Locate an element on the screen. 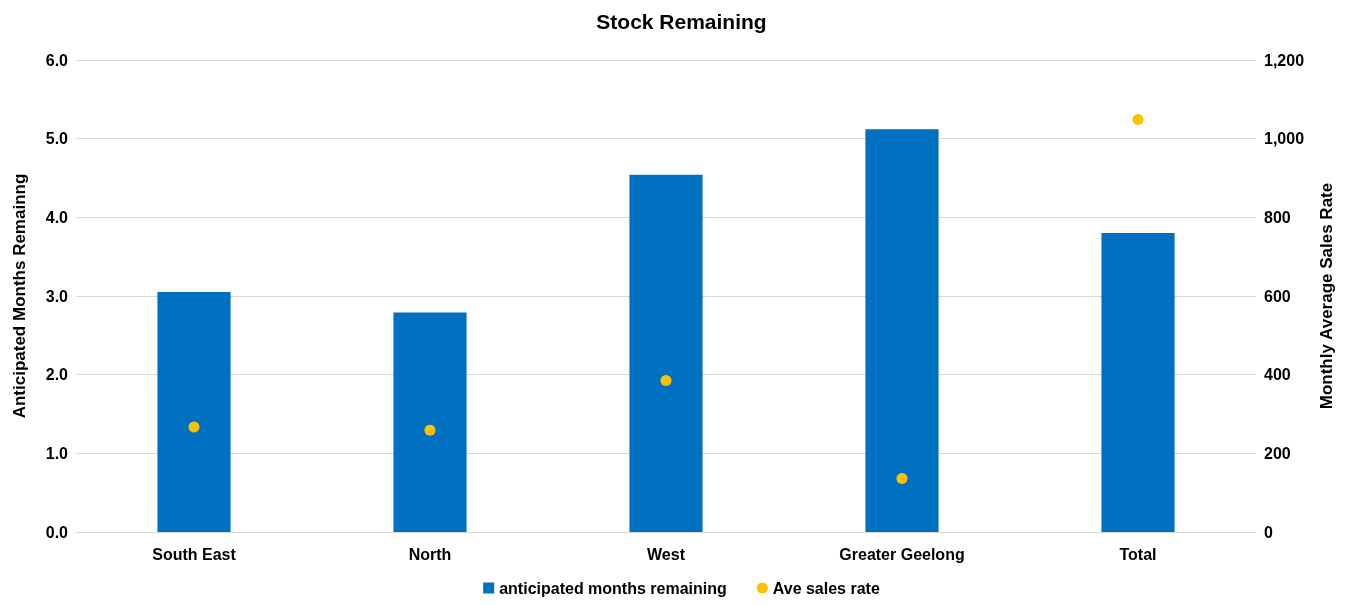 Image resolution: width=1363 pixels, height=605 pixels. x-tick-label: Greater Geelong is located at coordinates (902, 554).